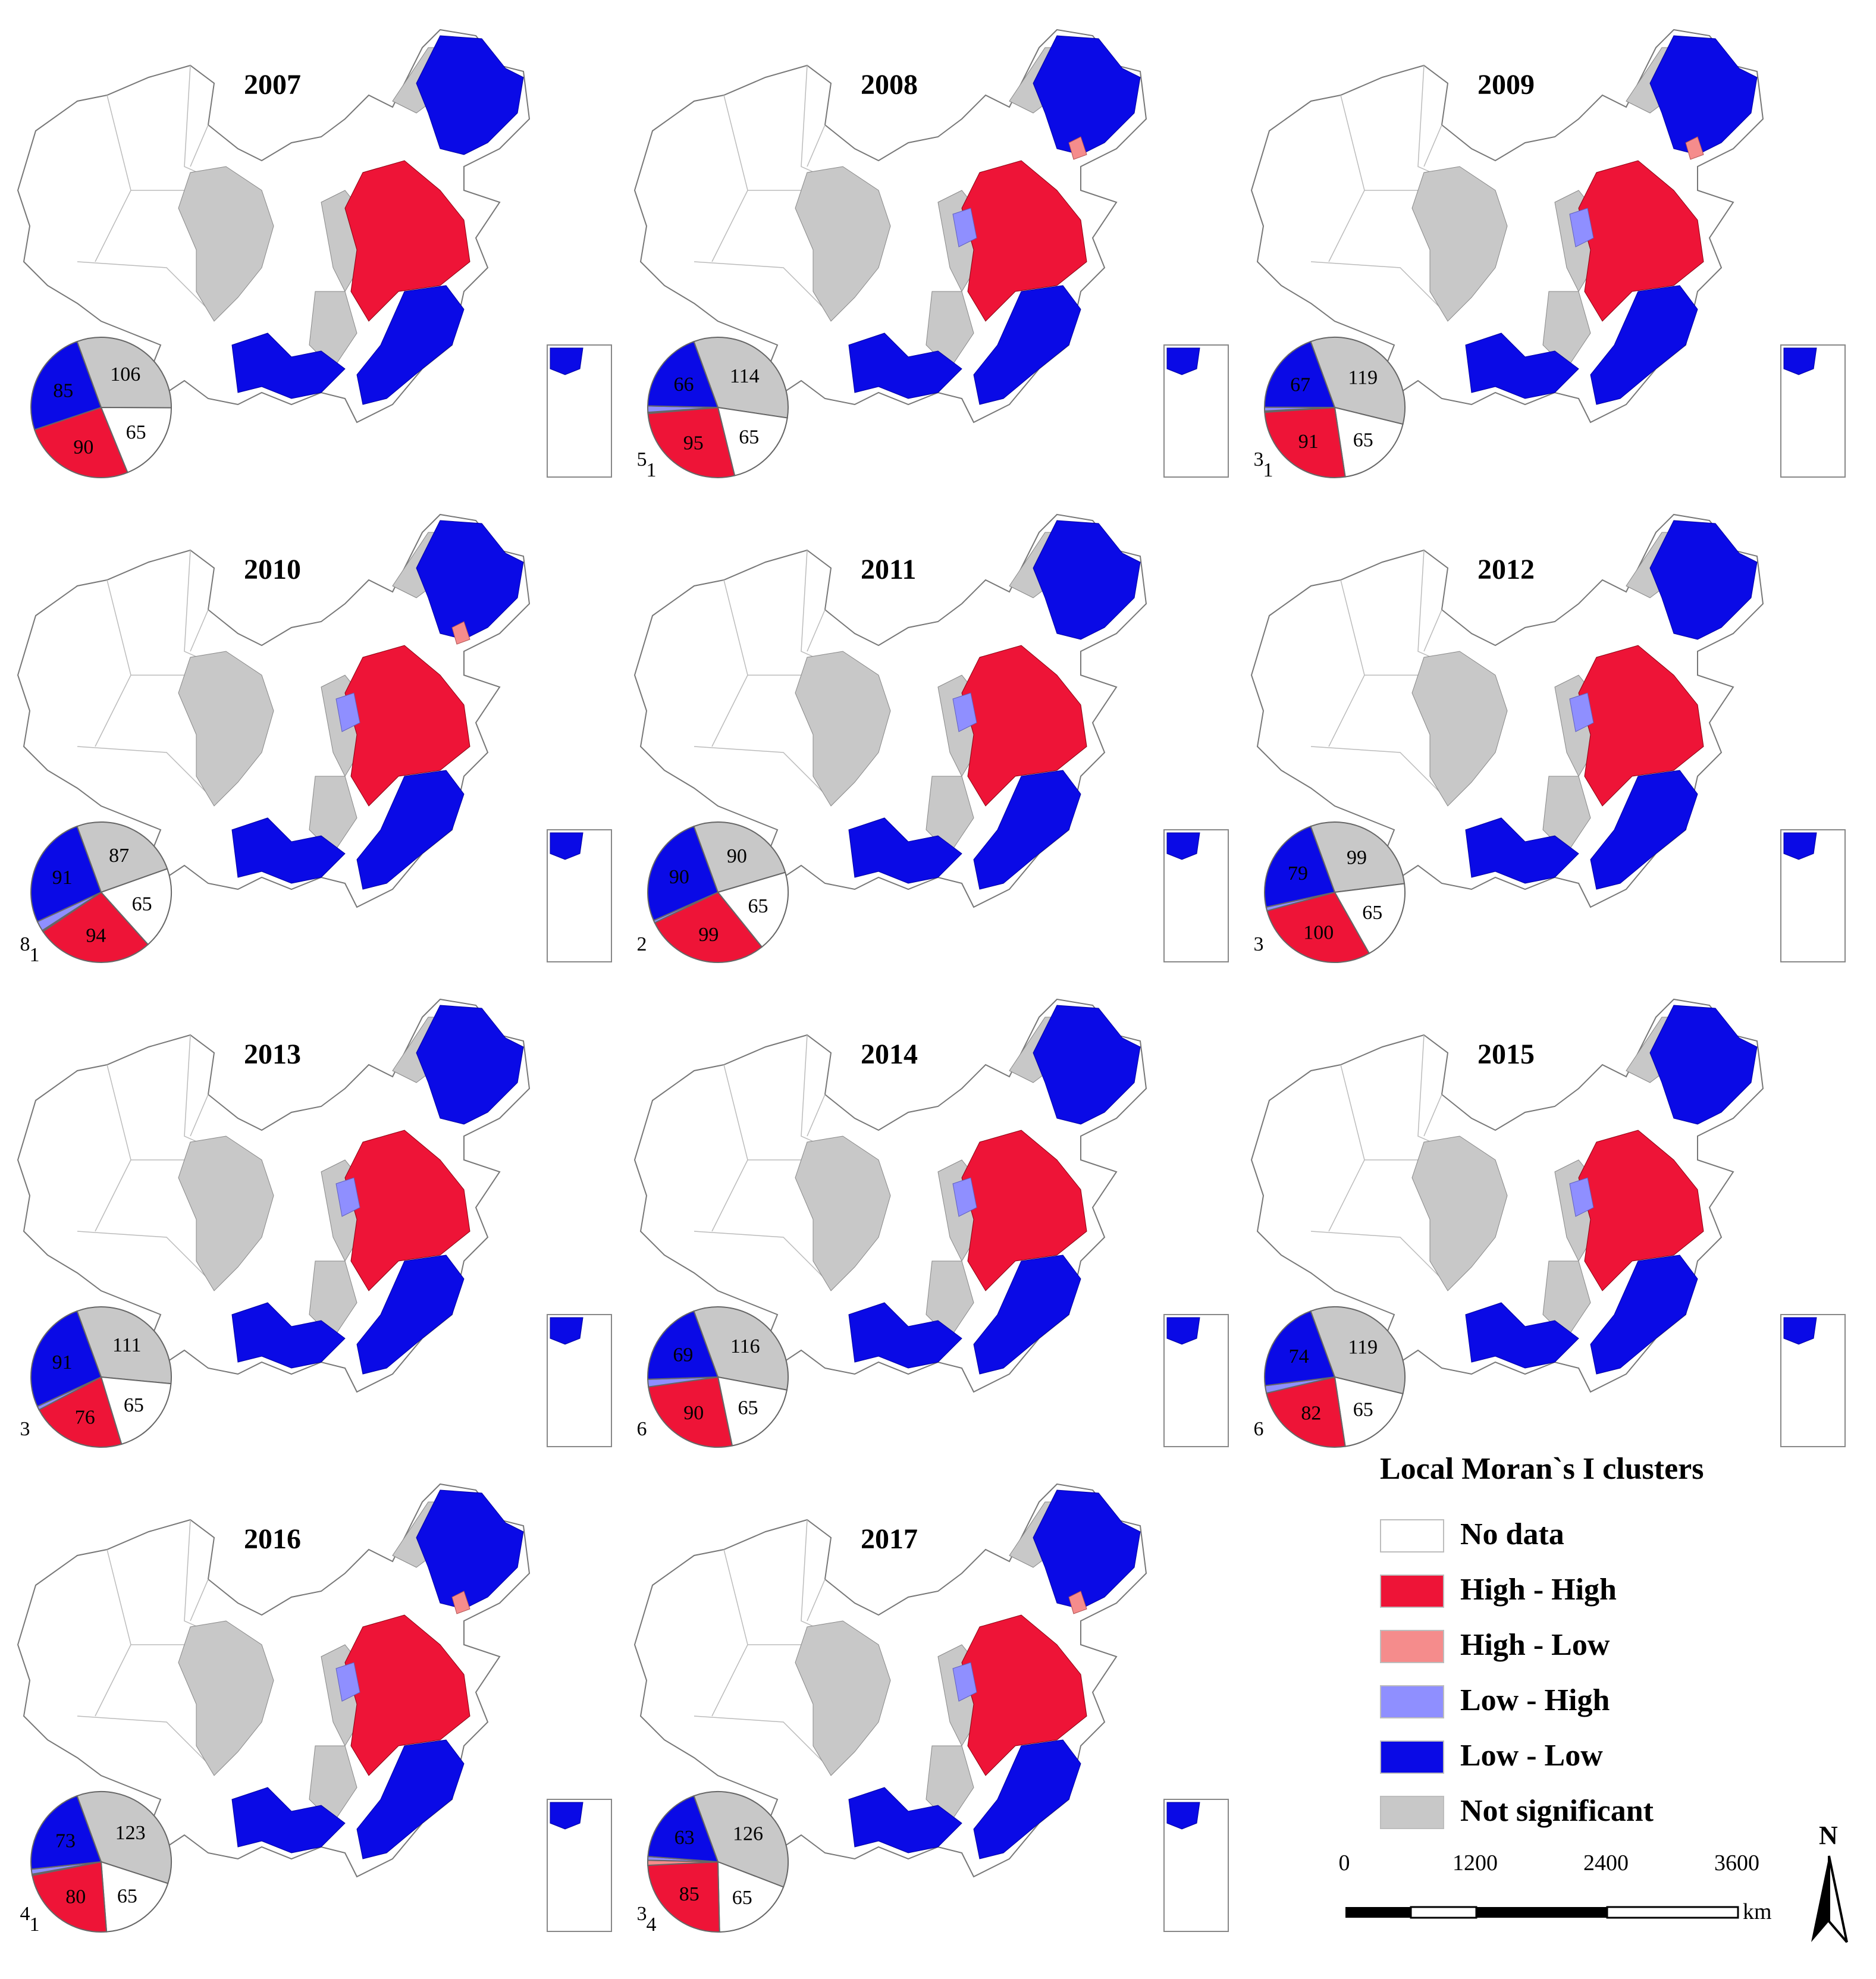  I want to click on pie-label-lh: 6, so click(642, 1429).